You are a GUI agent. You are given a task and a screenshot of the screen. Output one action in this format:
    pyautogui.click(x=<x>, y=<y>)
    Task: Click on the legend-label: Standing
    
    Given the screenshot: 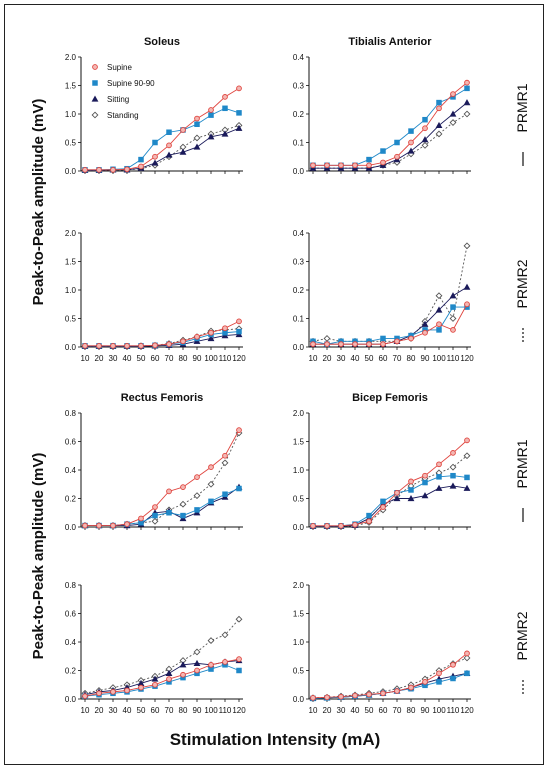 What is the action you would take?
    pyautogui.click(x=123, y=115)
    